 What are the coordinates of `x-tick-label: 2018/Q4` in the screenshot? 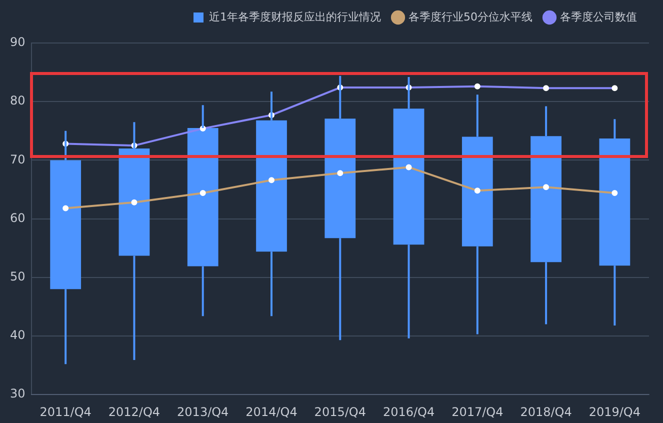 It's located at (546, 411).